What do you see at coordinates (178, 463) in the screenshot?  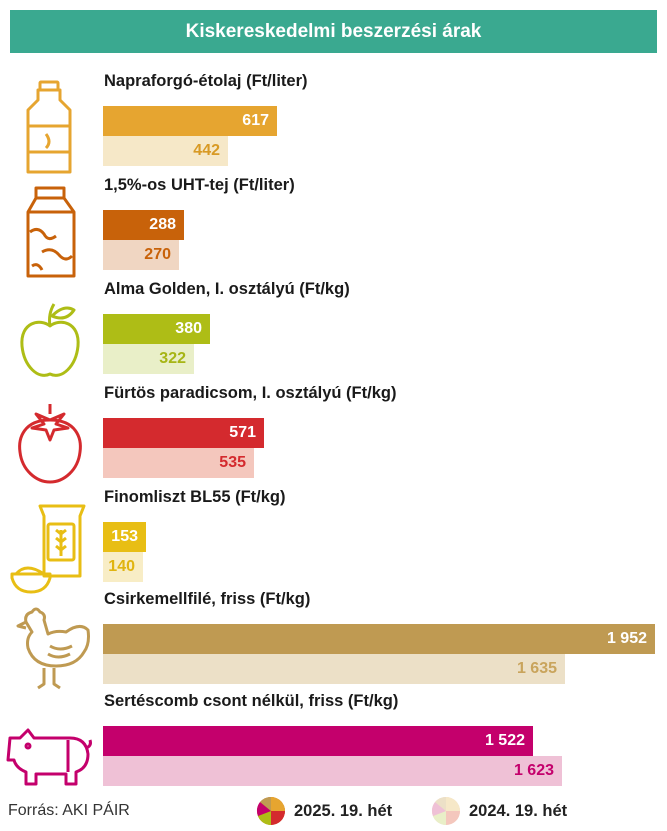 I see `bar-previous: 535` at bounding box center [178, 463].